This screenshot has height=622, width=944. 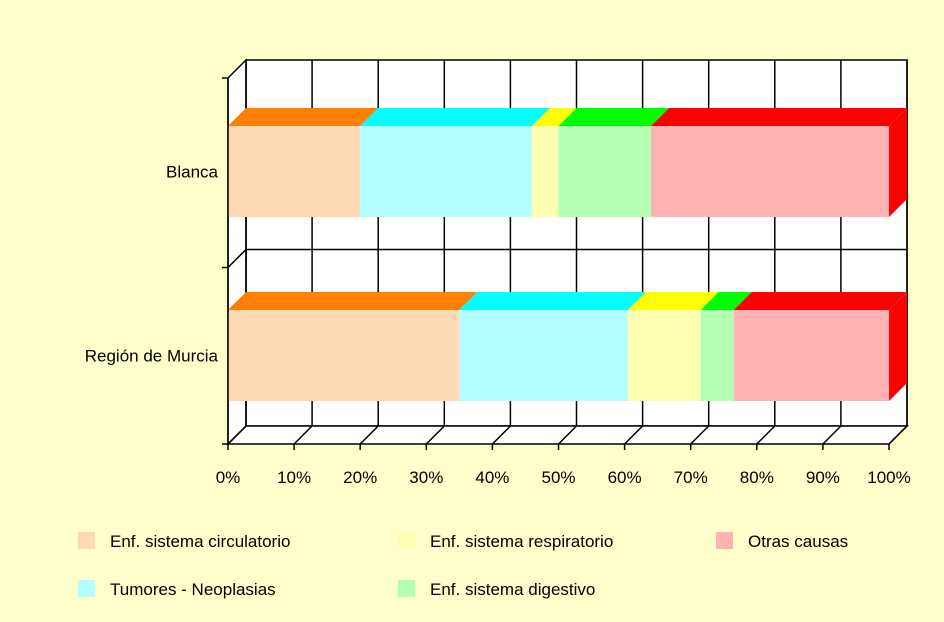 What do you see at coordinates (552, 301) in the screenshot?
I see `bar-region-de-murcia-tumores-neoplasias-top` at bounding box center [552, 301].